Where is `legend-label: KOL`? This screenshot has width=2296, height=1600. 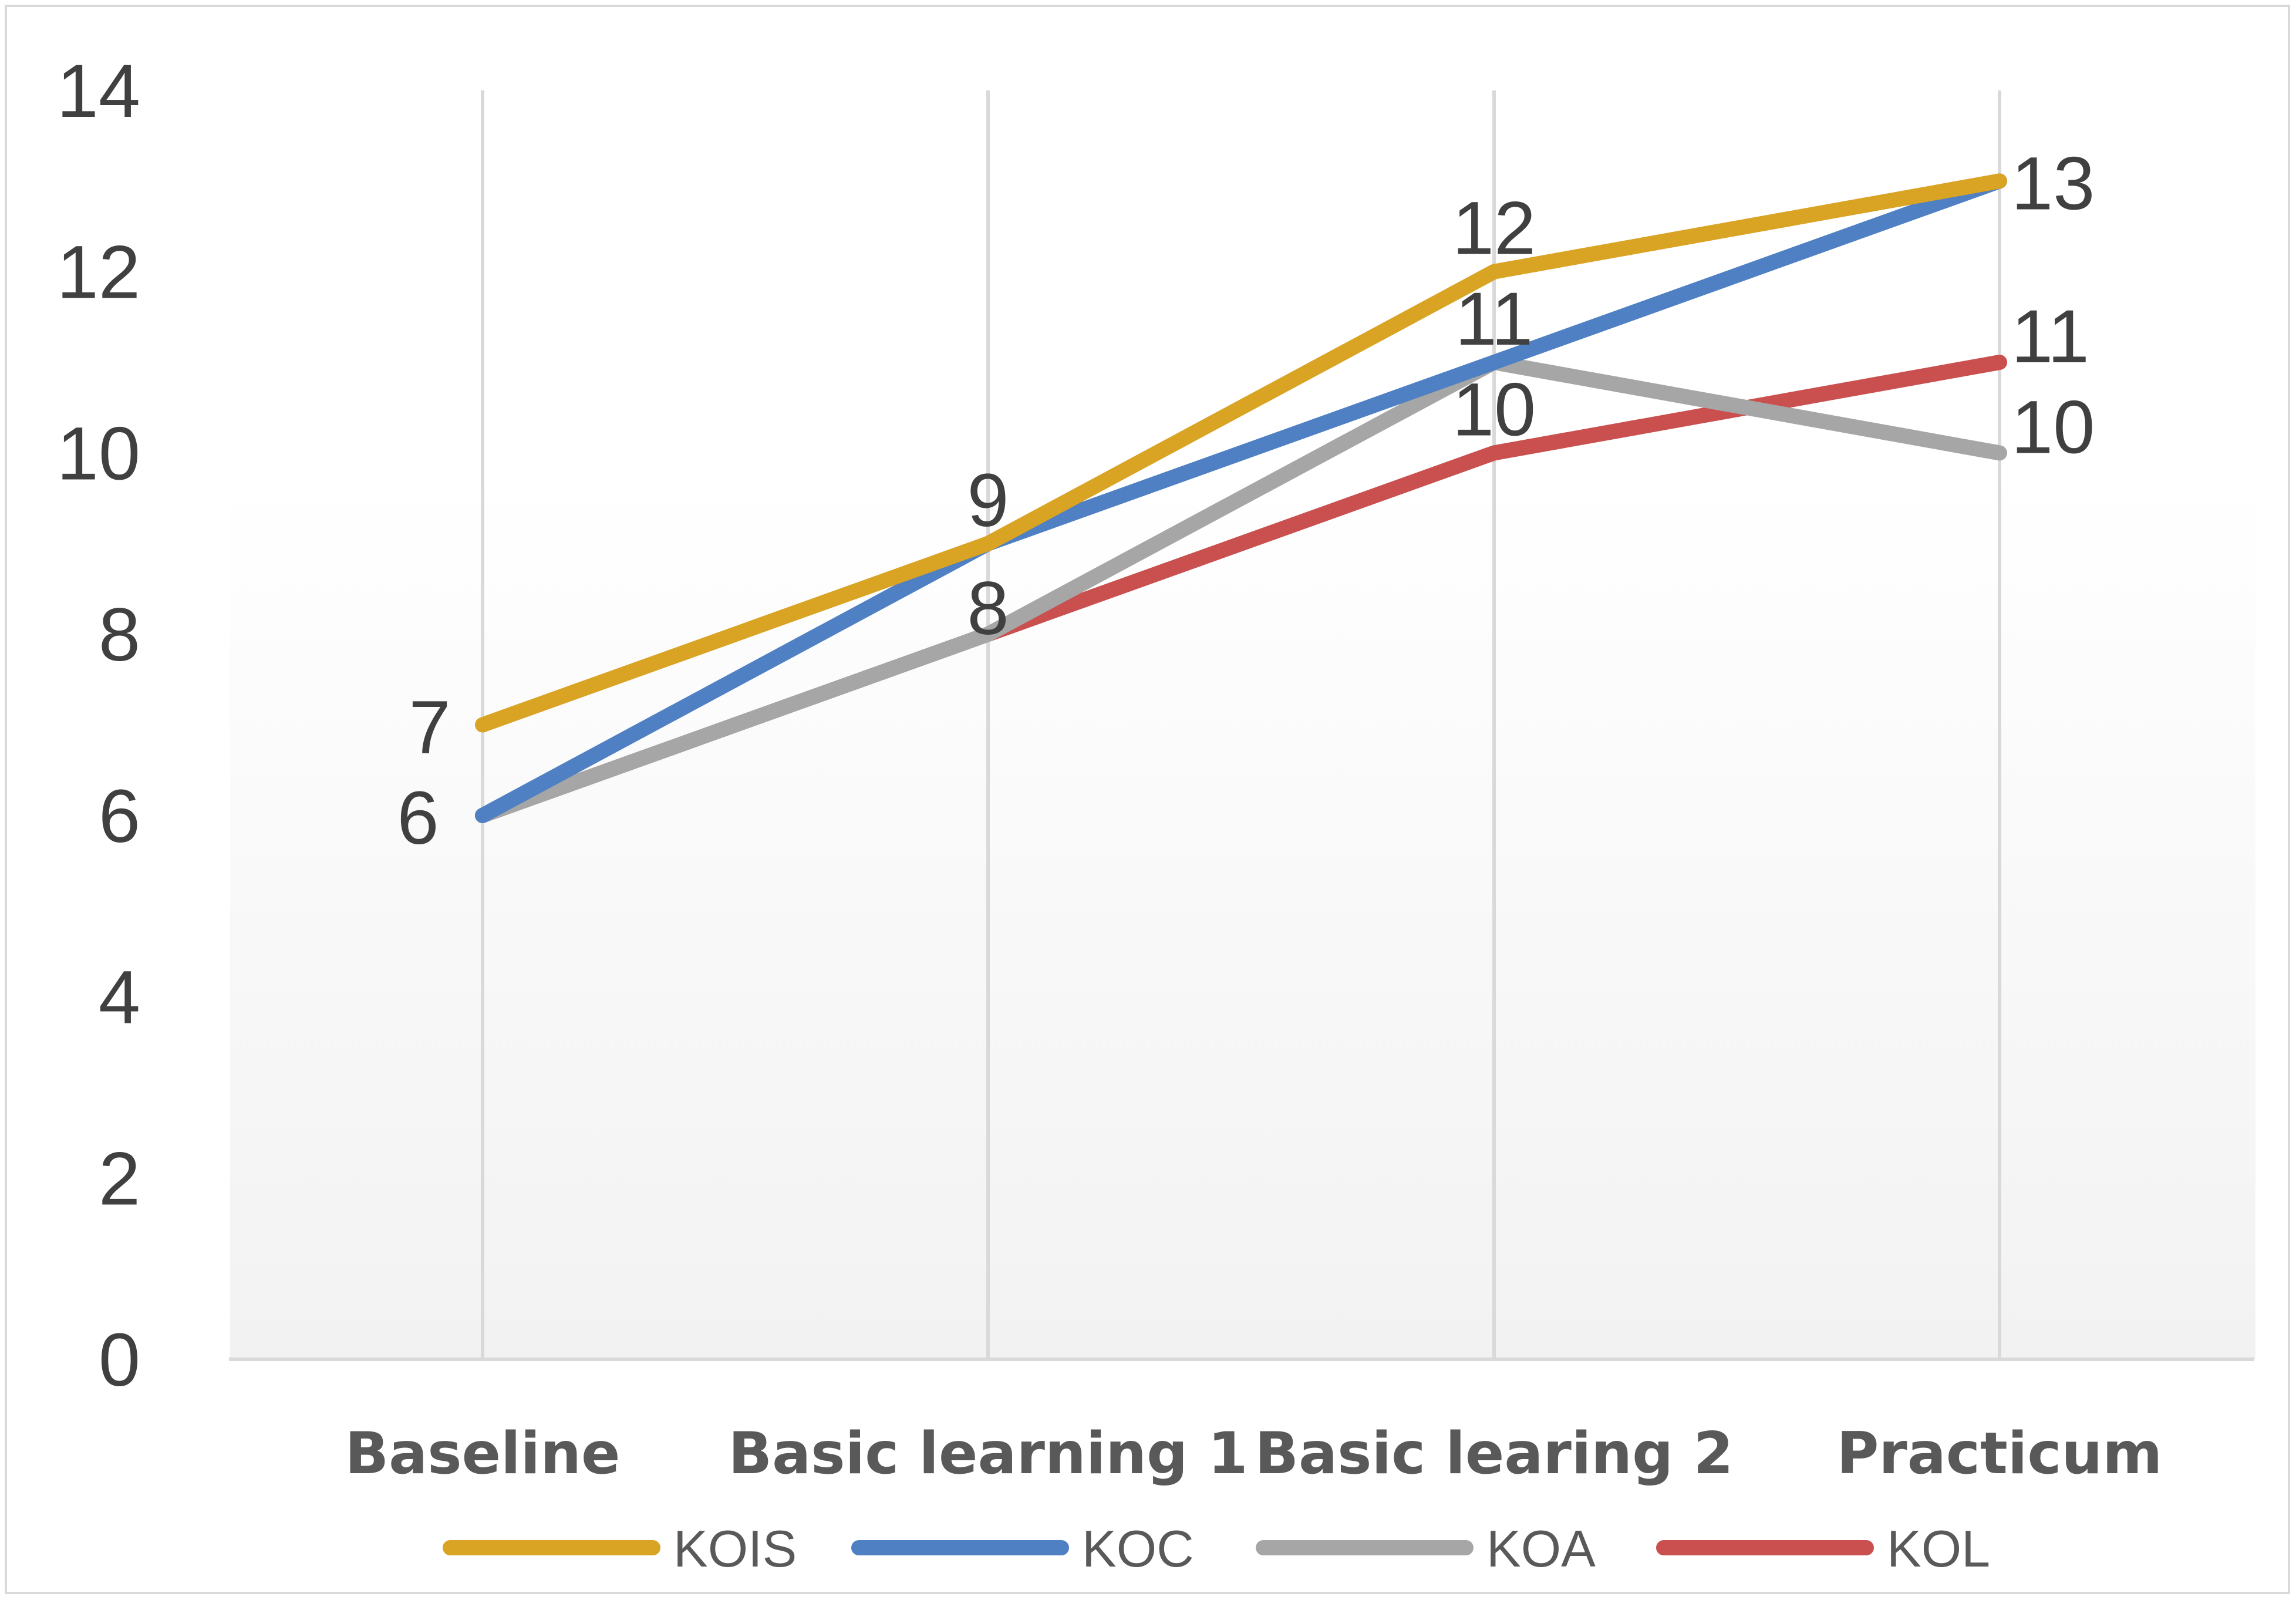
legend-label: KOL is located at coordinates (1938, 1549).